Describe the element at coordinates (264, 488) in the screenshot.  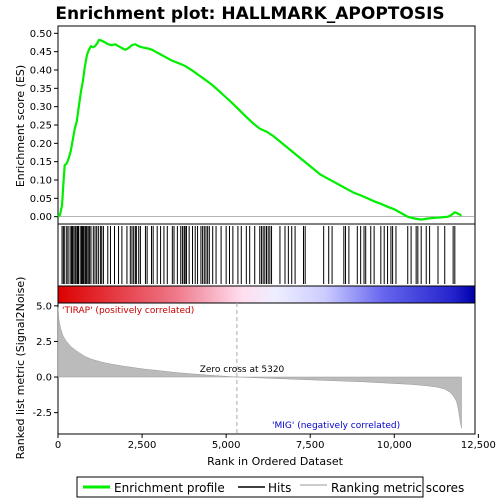
I see `legend-item-hits: Hits` at that location.